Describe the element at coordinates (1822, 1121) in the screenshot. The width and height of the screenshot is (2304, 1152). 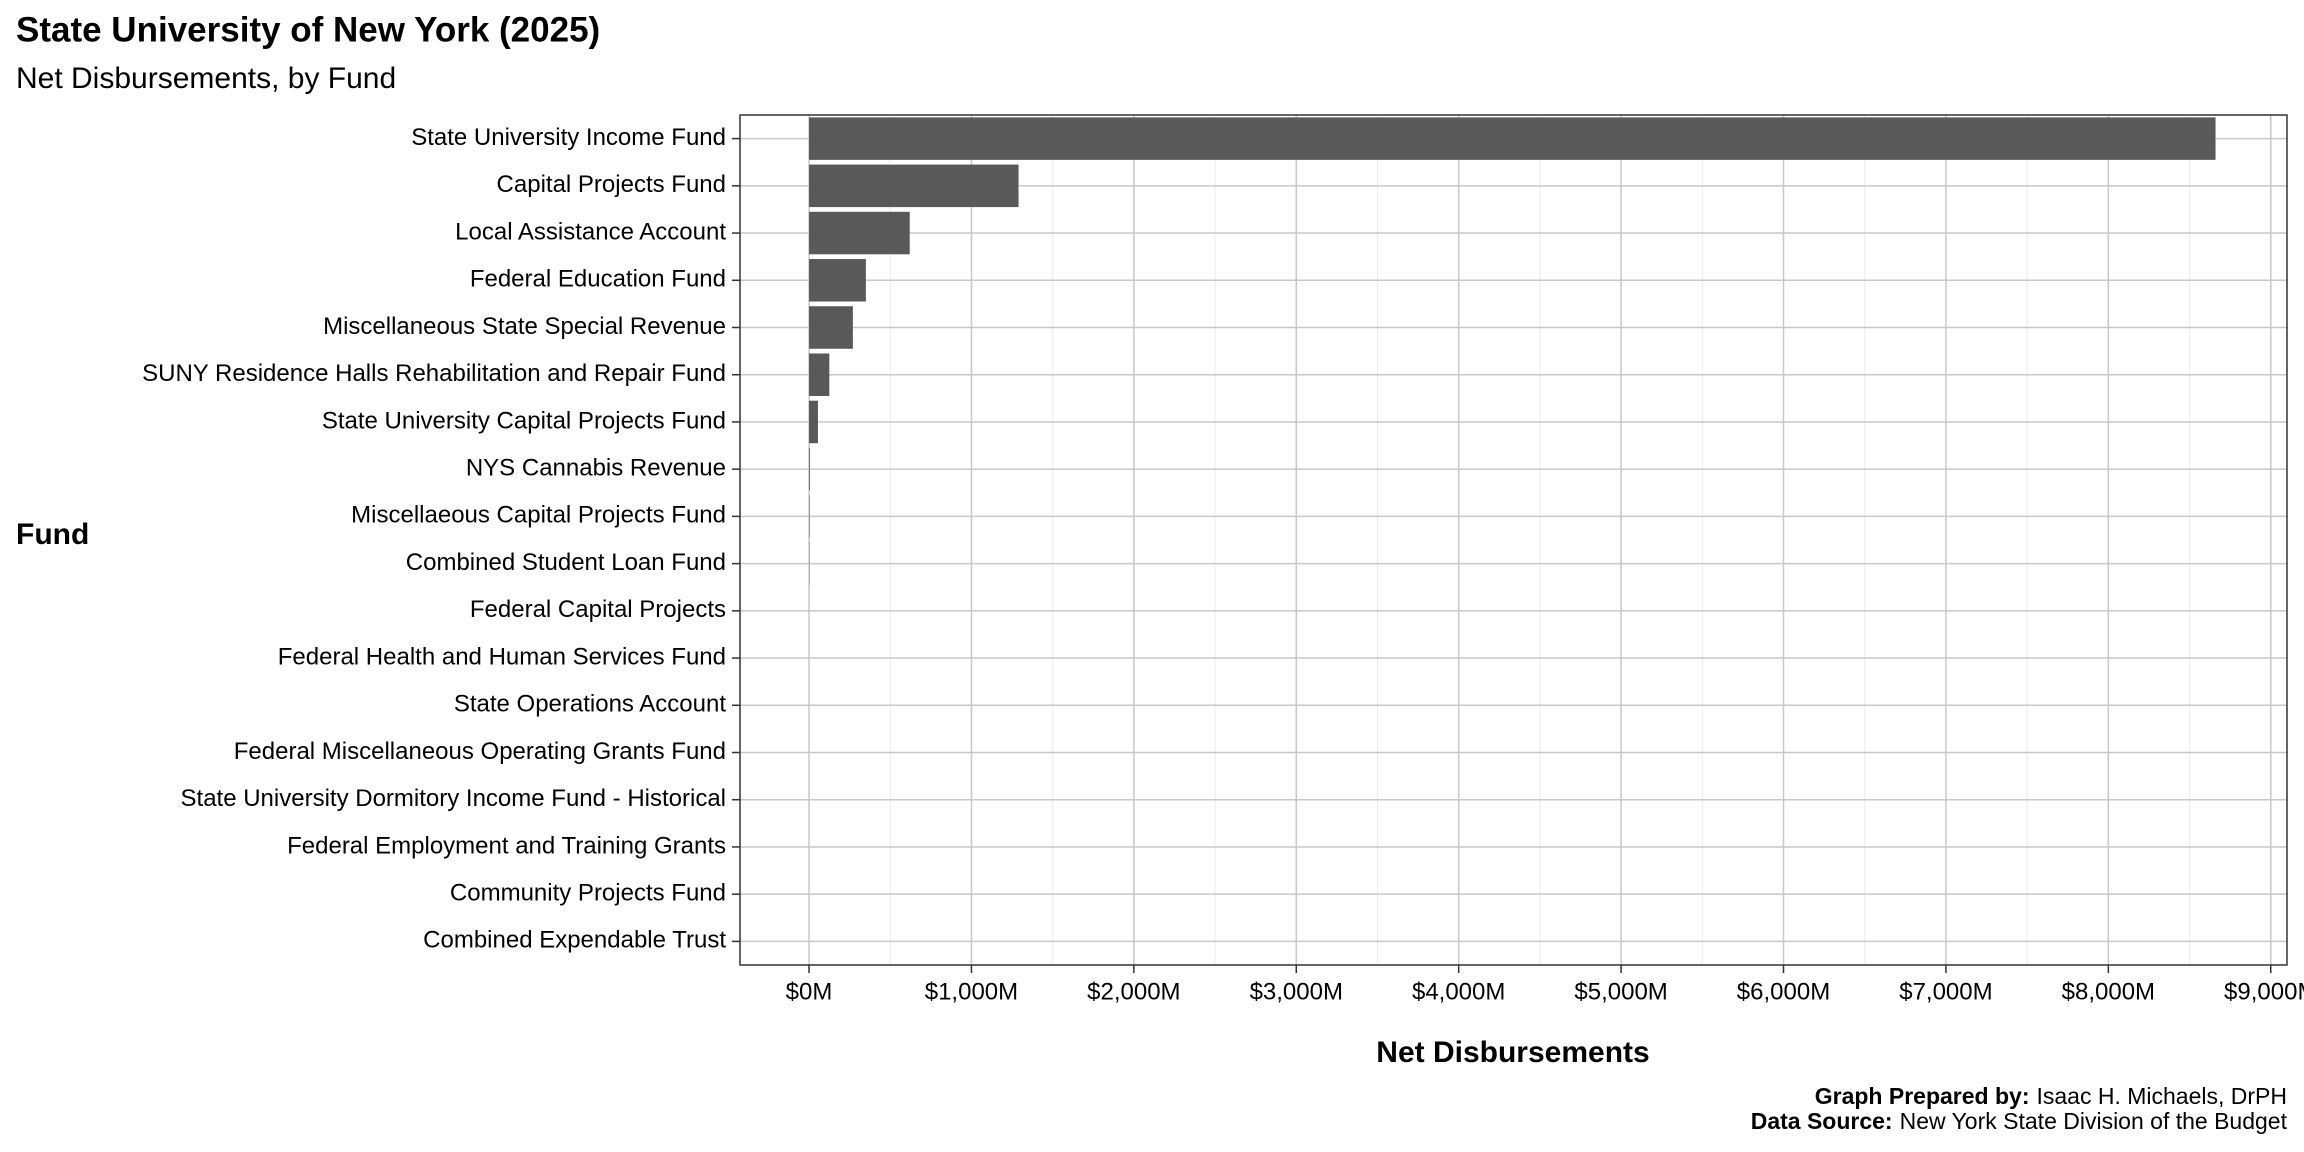
I see `caption-label: Data Source:` at that location.